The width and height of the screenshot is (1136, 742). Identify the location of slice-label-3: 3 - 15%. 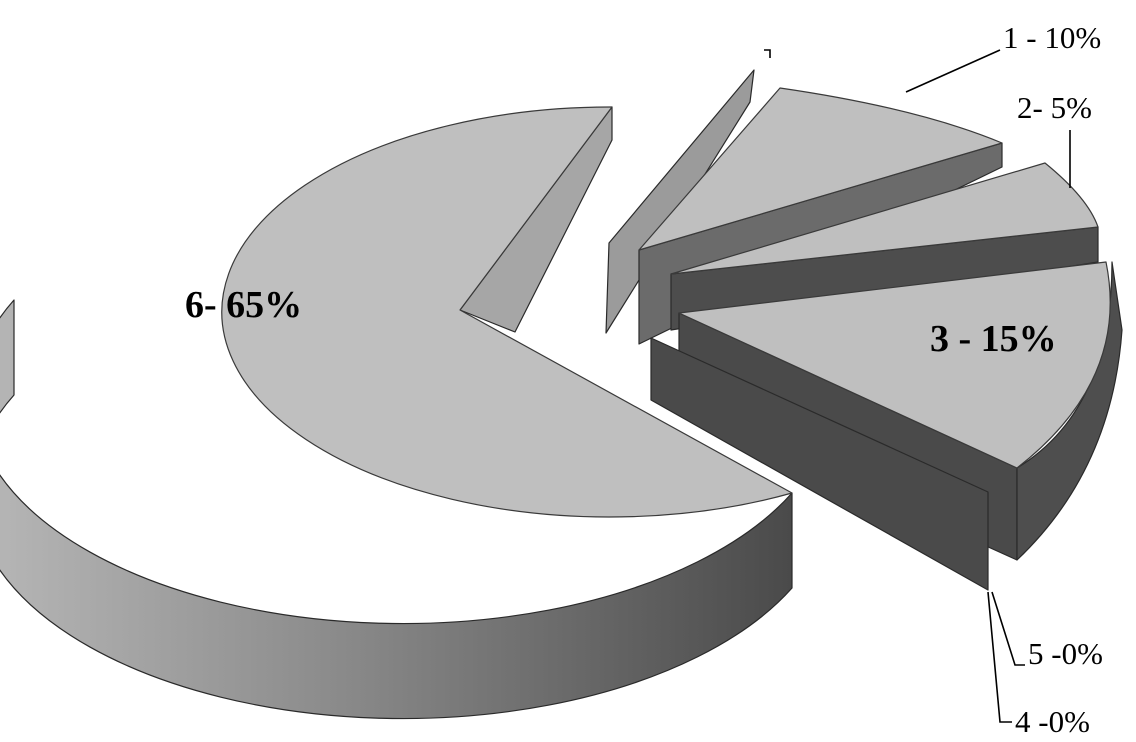
(993, 339).